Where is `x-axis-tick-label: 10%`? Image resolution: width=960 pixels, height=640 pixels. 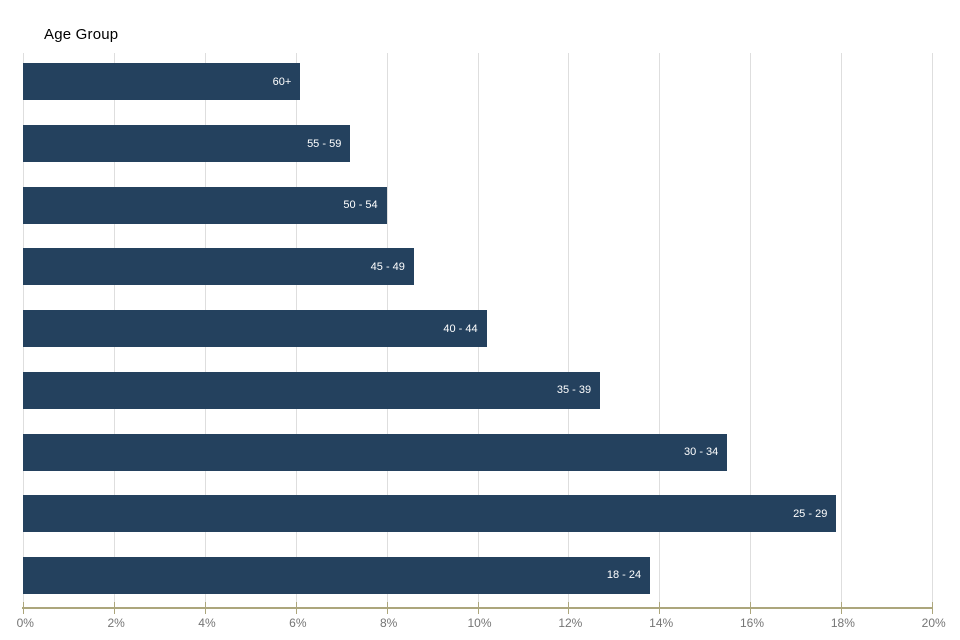
x-axis-tick-label: 10% is located at coordinates (479, 623).